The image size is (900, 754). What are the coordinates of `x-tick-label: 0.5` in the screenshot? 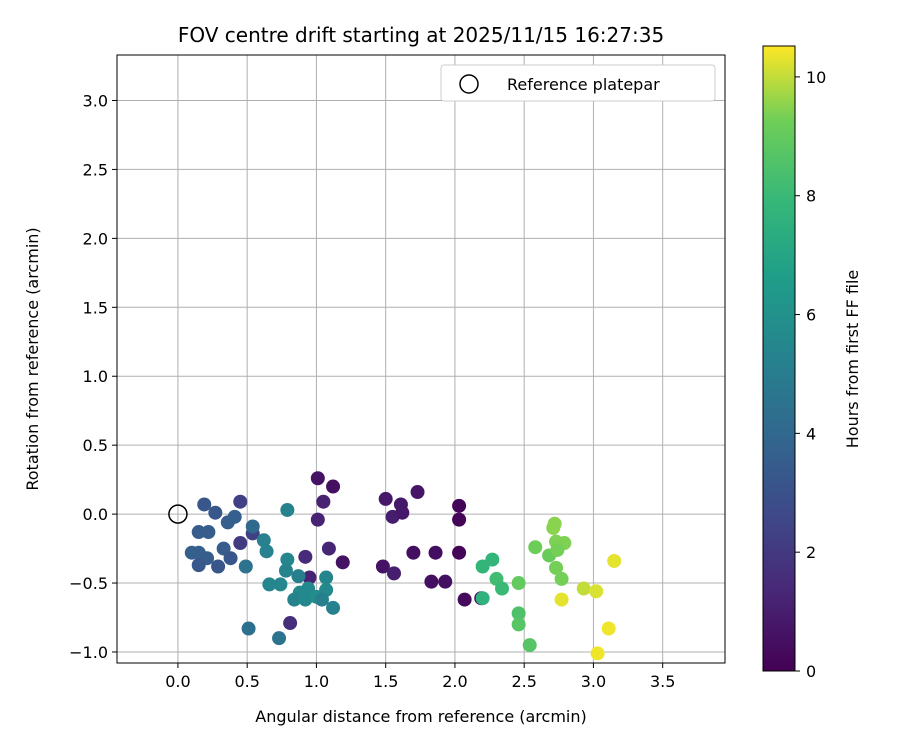 It's located at (246, 681).